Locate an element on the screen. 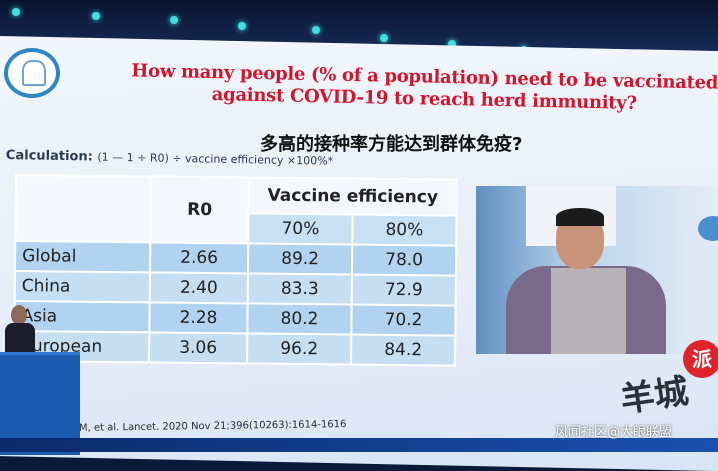  patient-figure is located at coordinates (586, 280).